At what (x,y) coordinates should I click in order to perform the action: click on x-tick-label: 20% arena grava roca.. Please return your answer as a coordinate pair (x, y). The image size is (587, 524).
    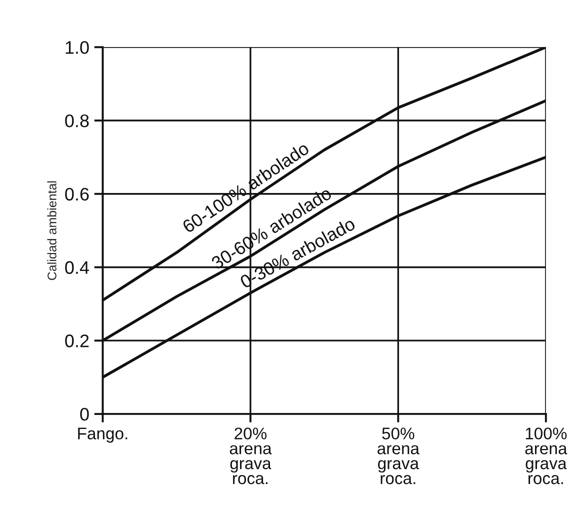
    Looking at the image, I should click on (251, 456).